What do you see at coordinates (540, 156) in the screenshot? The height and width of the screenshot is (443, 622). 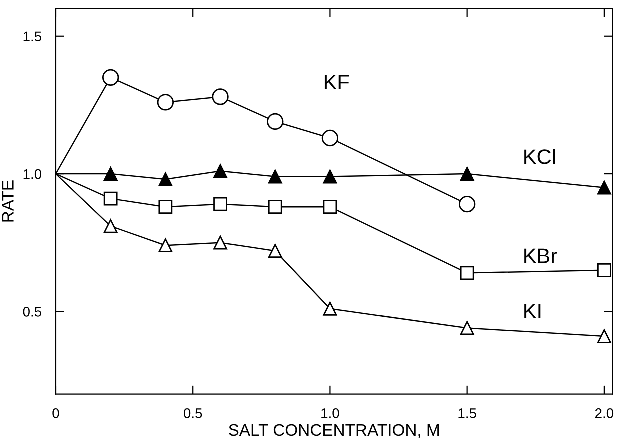 I see `series-label: KCl` at bounding box center [540, 156].